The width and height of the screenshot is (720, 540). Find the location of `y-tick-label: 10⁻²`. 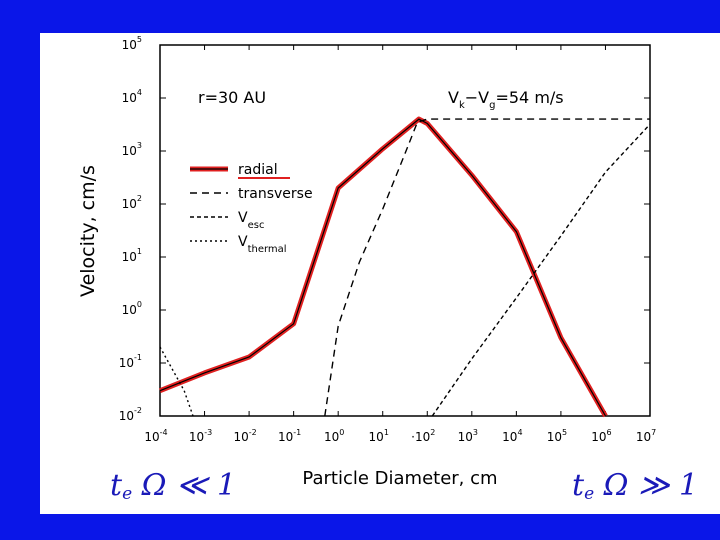

y-tick-label: 10⁻² is located at coordinates (130, 414).